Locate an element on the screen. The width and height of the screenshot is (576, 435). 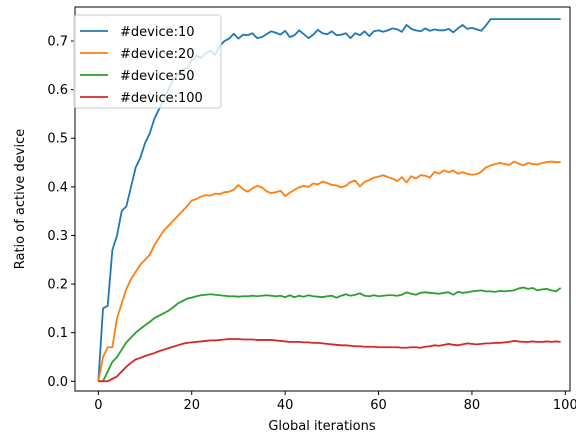
x-tick-label: 0 is located at coordinates (98, 405).